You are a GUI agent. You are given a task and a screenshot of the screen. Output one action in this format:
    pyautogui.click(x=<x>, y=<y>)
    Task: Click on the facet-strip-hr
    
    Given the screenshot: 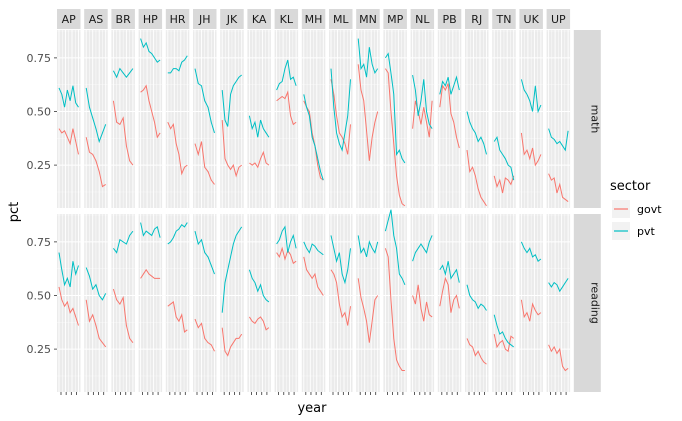 What is the action you would take?
    pyautogui.click(x=177, y=19)
    